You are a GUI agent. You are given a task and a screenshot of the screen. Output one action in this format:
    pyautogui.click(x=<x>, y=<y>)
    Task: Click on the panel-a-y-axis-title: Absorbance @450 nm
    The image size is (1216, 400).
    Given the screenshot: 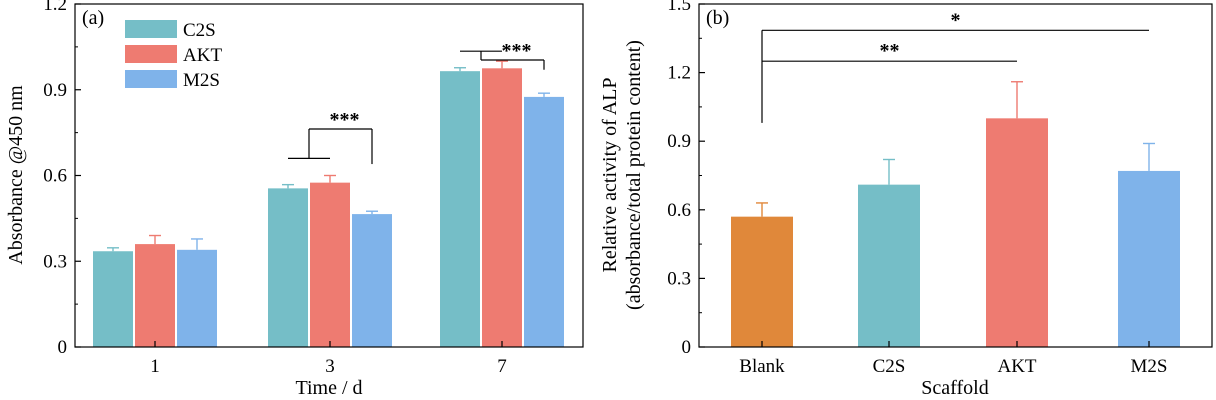 What is the action you would take?
    pyautogui.click(x=16, y=175)
    